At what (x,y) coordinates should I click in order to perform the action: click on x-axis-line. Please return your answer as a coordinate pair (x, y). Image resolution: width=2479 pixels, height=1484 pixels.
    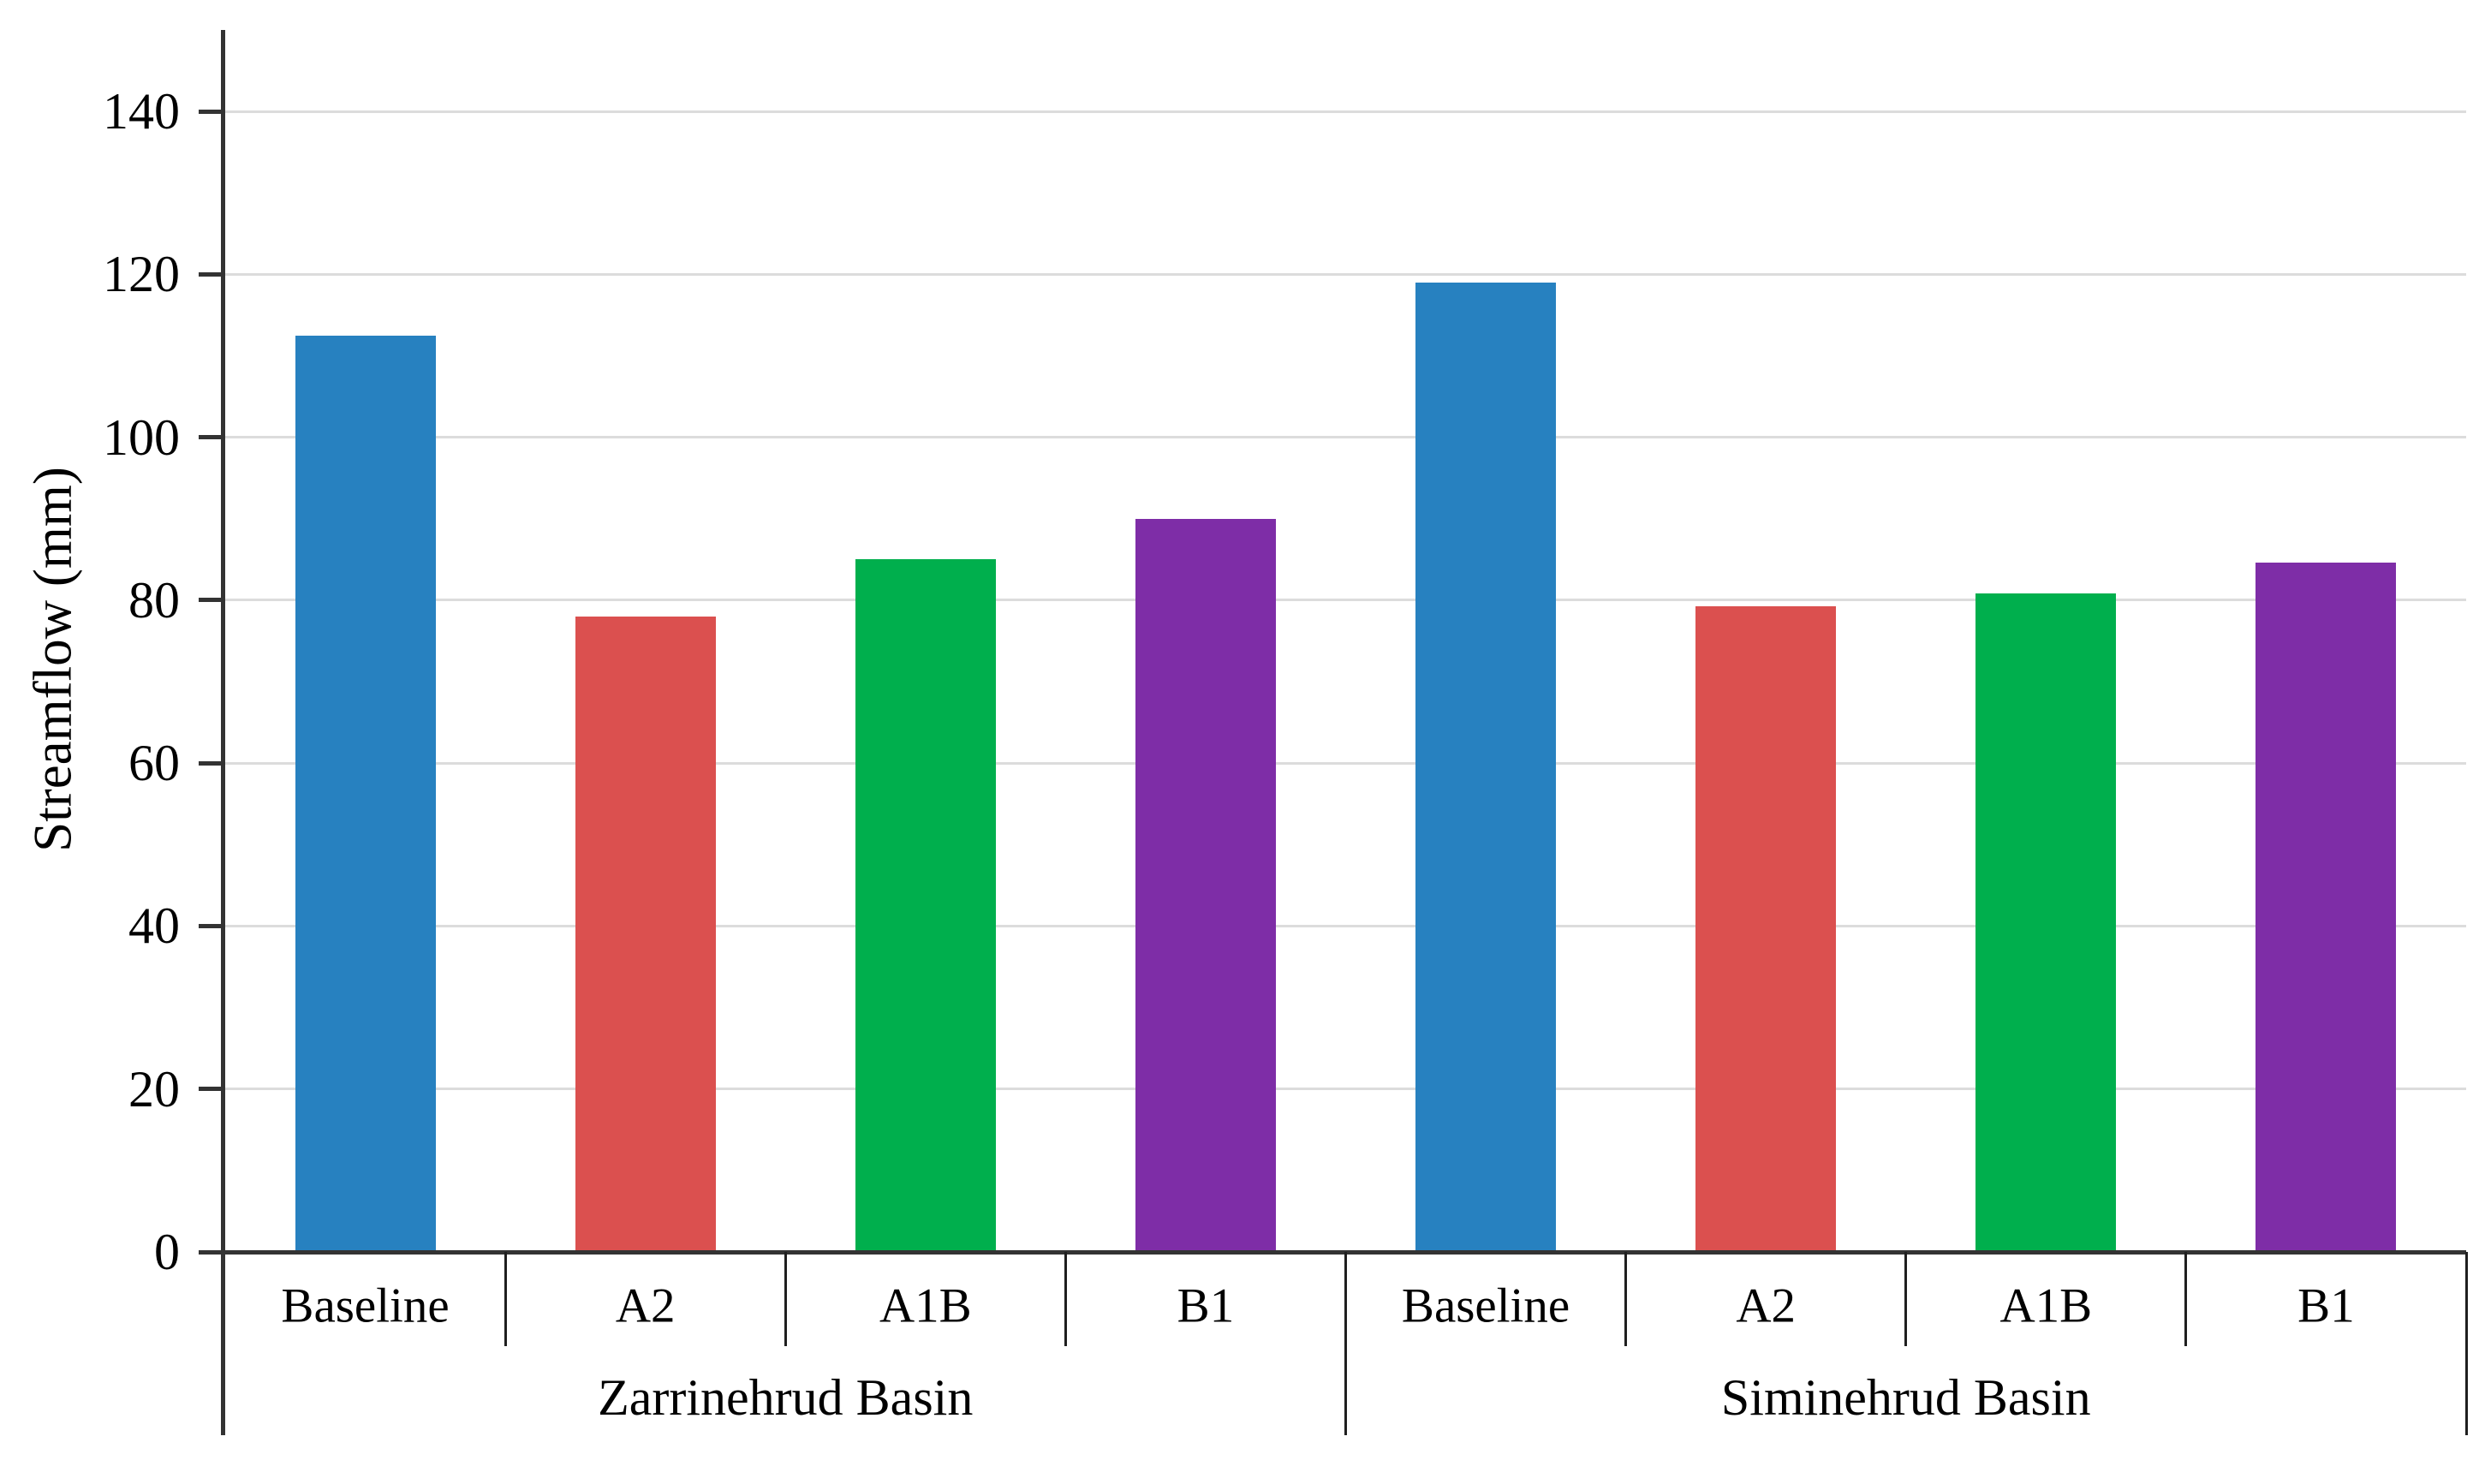
    Looking at the image, I should click on (1343, 1252).